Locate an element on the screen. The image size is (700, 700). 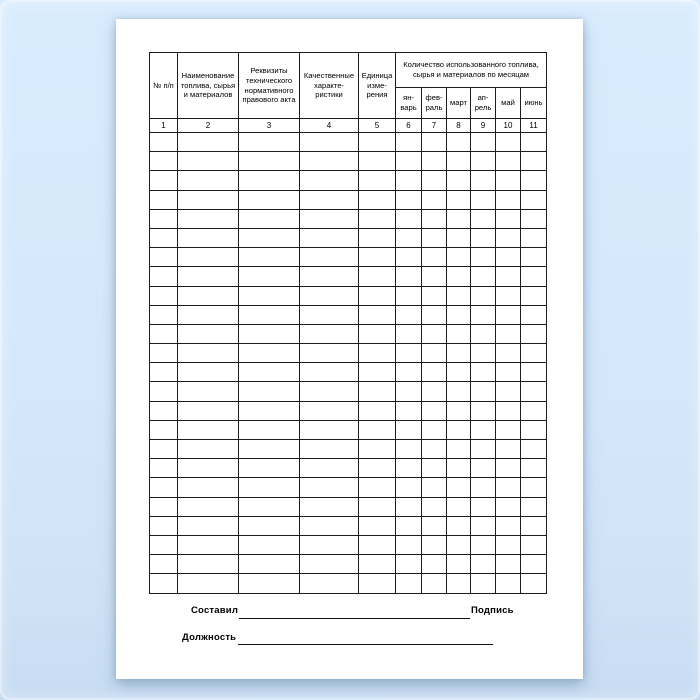
column-number-cell: 10 is located at coordinates (508, 125).